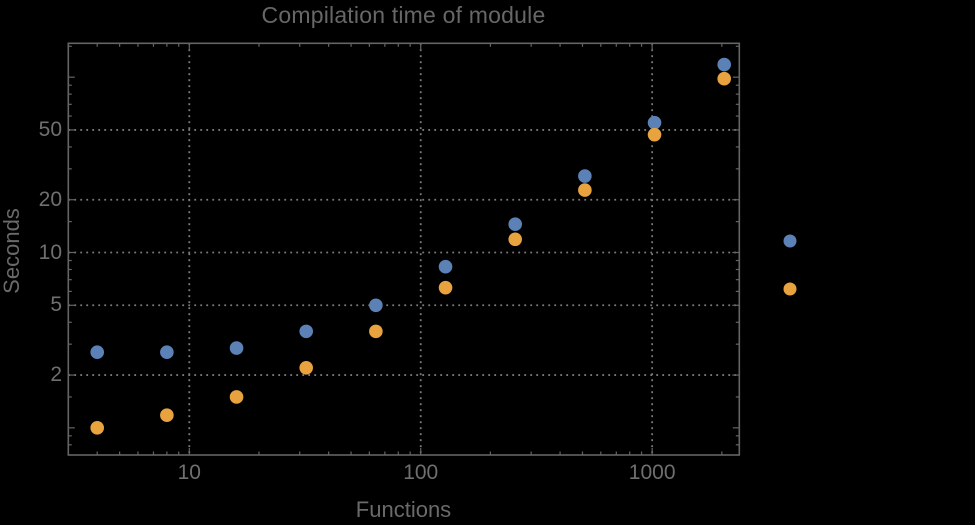  I want to click on y-tick-label: 50, so click(50, 129).